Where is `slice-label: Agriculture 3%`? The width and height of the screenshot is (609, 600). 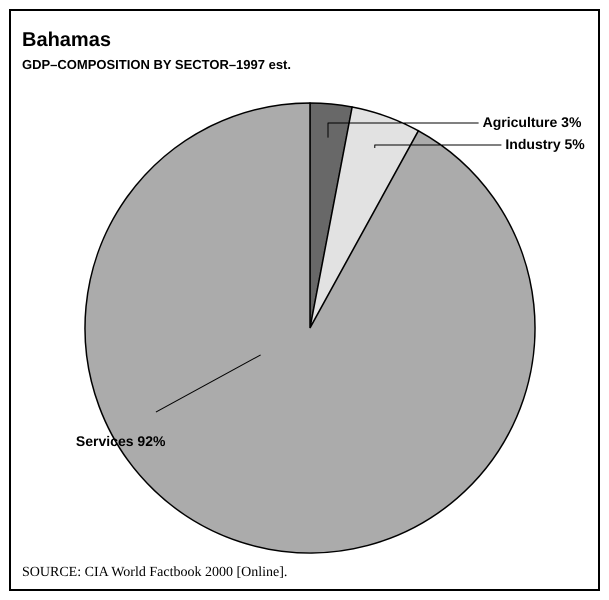
slice-label: Agriculture 3% is located at coordinates (532, 122).